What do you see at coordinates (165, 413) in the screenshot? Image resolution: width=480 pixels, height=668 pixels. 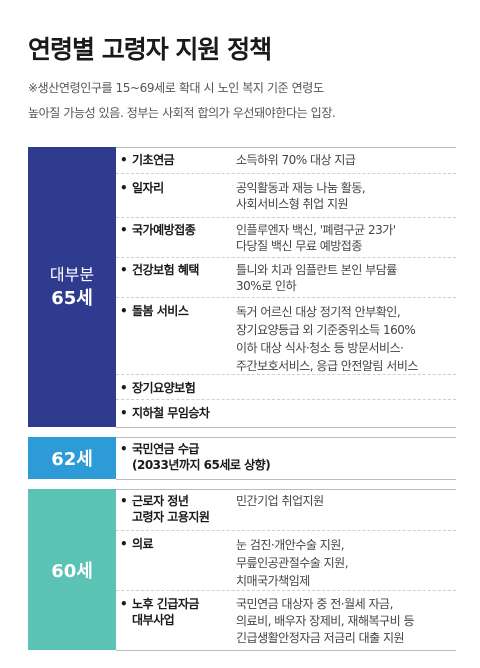 I see `policy-item: • 지하철 무임승차` at bounding box center [165, 413].